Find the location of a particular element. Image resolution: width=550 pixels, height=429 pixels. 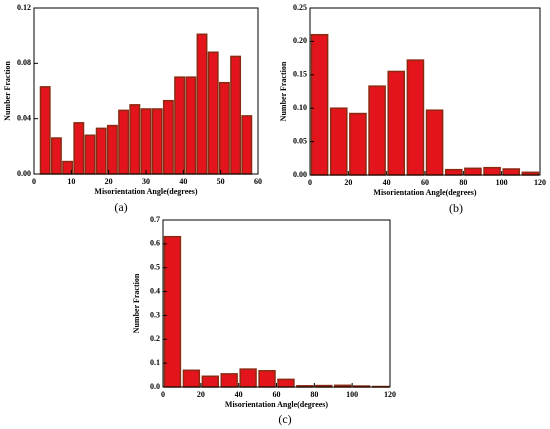

y-tick-label: 0.08 is located at coordinates (24, 62).